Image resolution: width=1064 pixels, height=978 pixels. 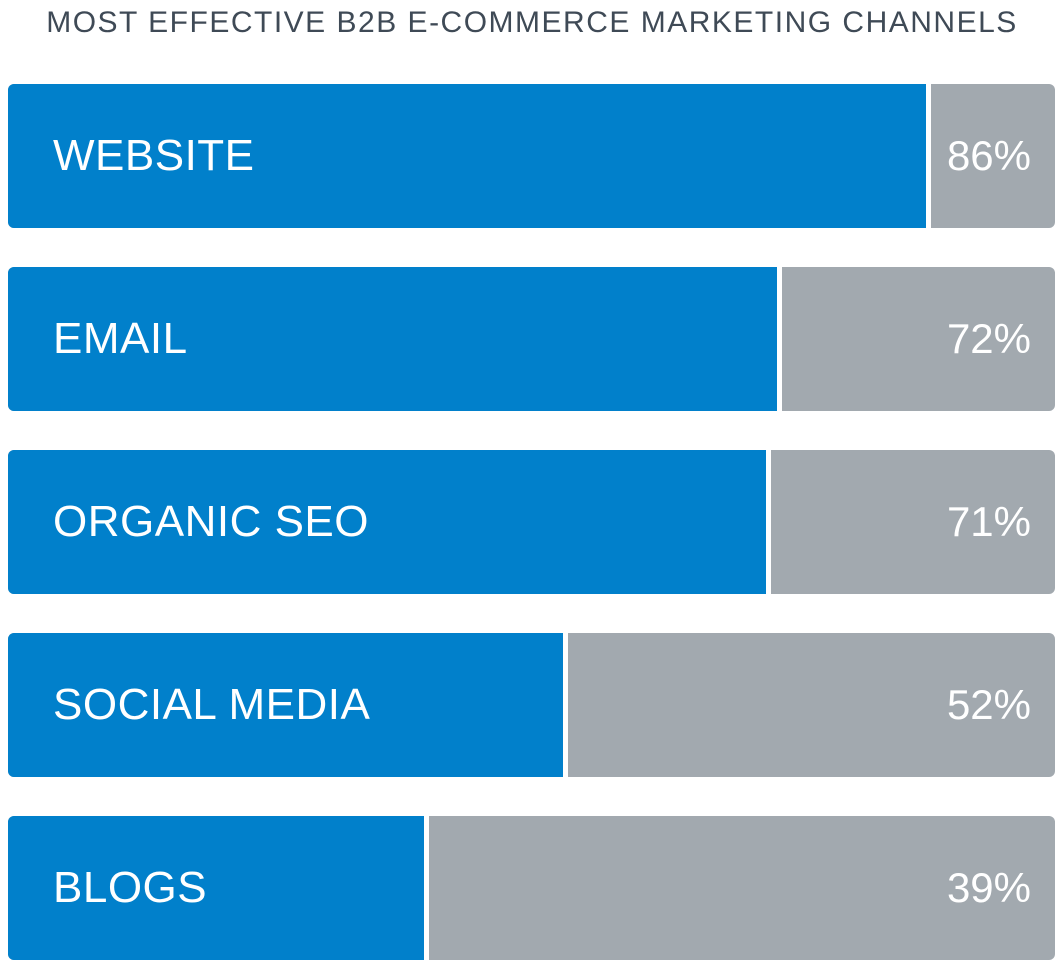 I want to click on bar-row: EMAIL 72%, so click(x=531, y=339).